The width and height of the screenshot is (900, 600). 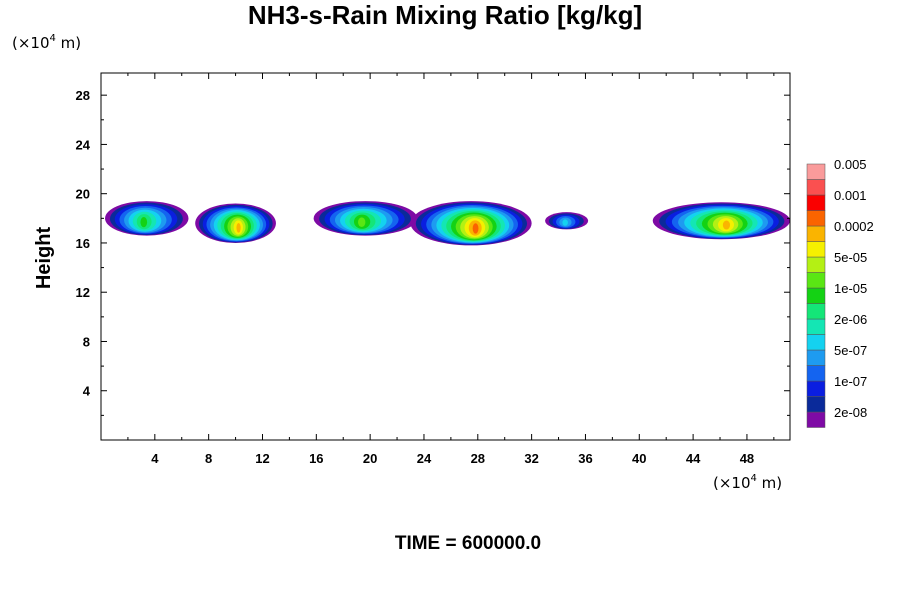 What do you see at coordinates (531, 458) in the screenshot?
I see `x-tick-label: 32` at bounding box center [531, 458].